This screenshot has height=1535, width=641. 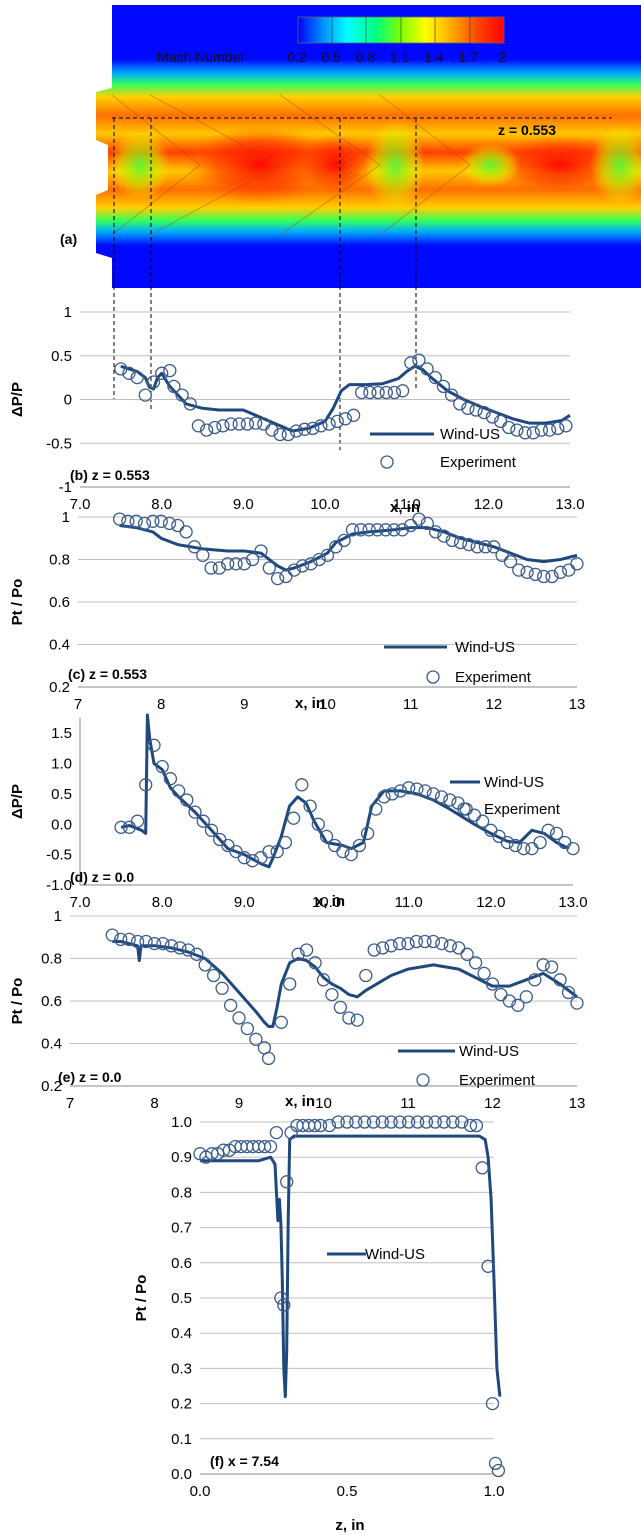 I want to click on cut-label: z = 0.553, so click(x=527, y=130).